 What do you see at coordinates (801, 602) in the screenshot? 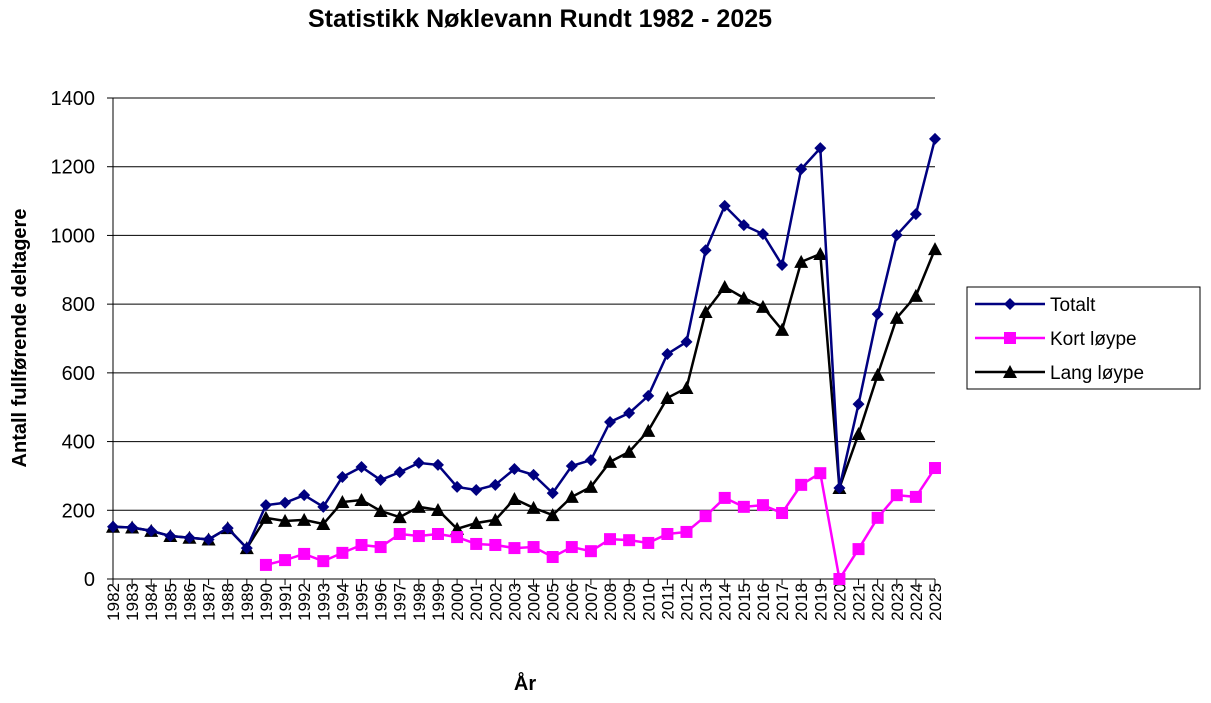
I see `x-tick-label: 2018` at bounding box center [801, 602].